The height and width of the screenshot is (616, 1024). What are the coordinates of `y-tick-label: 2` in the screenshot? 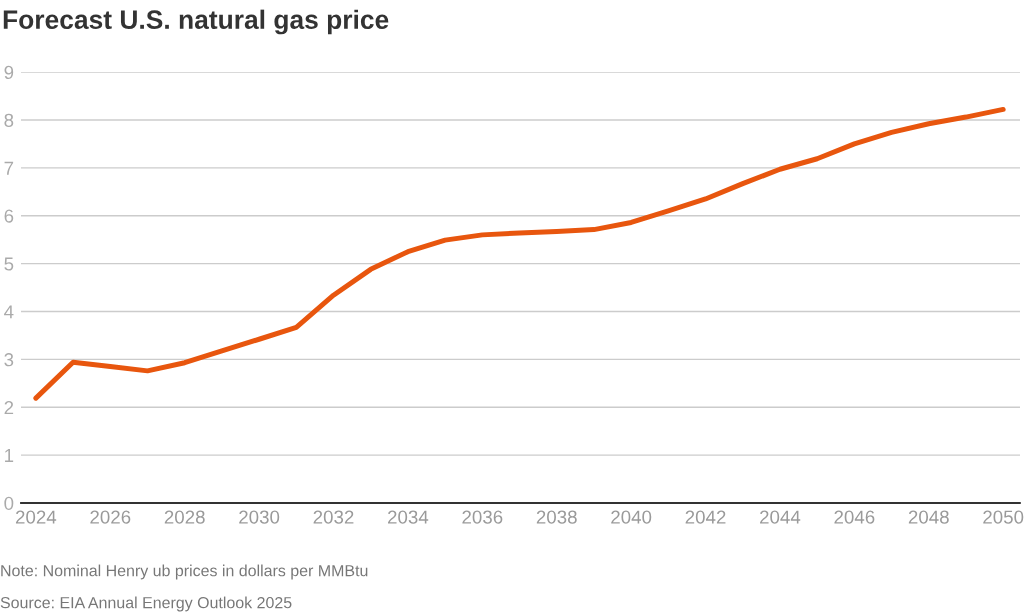 It's located at (9, 407).